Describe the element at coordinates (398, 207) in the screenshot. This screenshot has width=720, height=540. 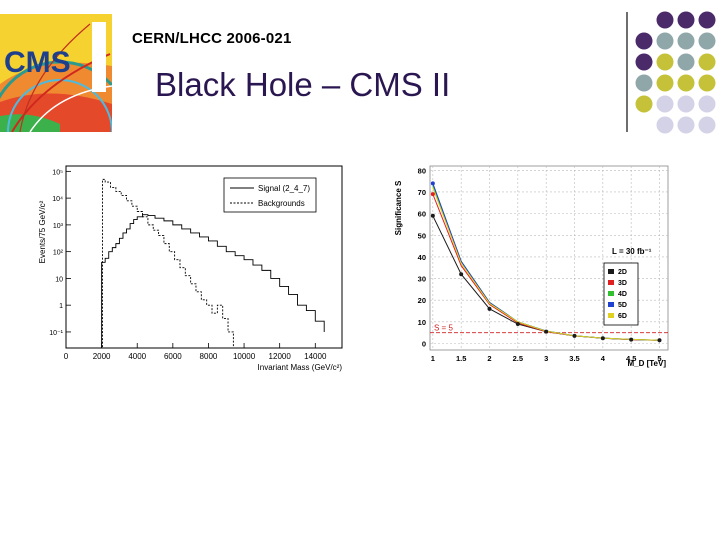
I see `y-axis-label: Significance S` at that location.